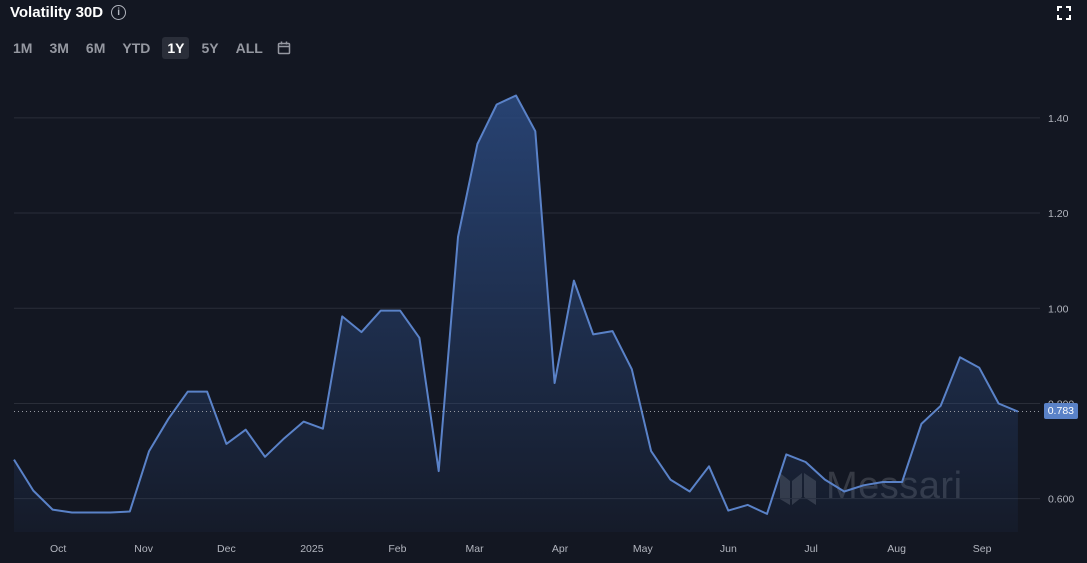 The width and height of the screenshot is (1087, 563). I want to click on x-tick-label: Aug, so click(896, 549).